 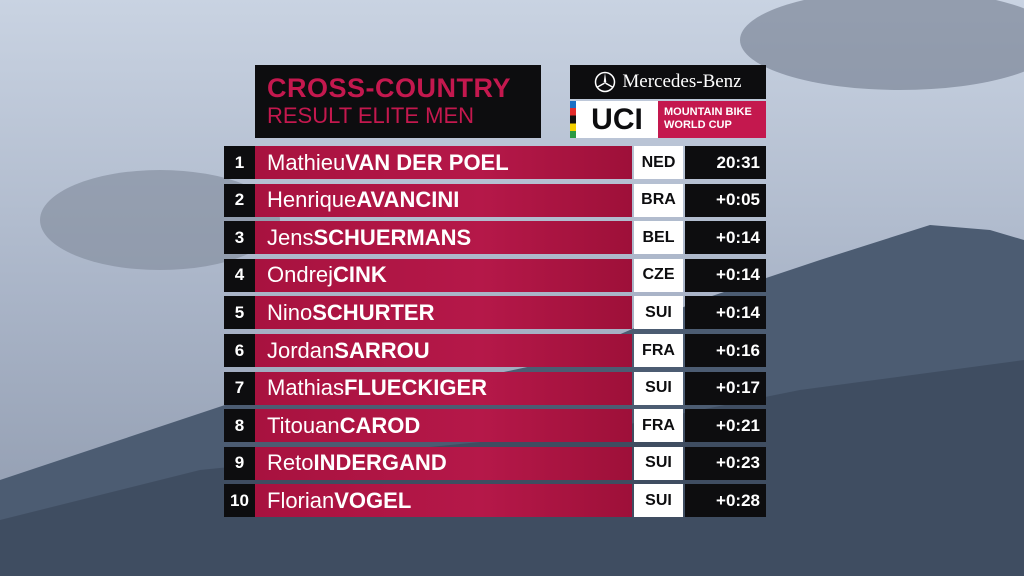 What do you see at coordinates (443, 426) in the screenshot?
I see `rider-name: Titouan CAROD` at bounding box center [443, 426].